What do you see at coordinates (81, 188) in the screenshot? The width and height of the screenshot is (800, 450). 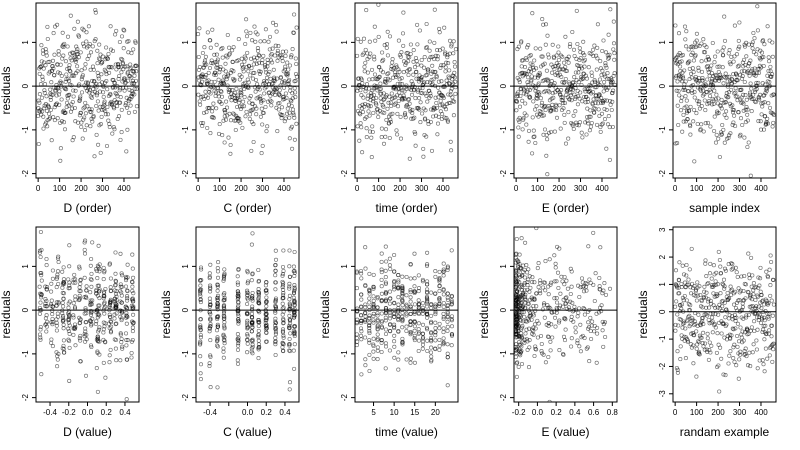 I see `x-tick-label: 200` at bounding box center [81, 188].